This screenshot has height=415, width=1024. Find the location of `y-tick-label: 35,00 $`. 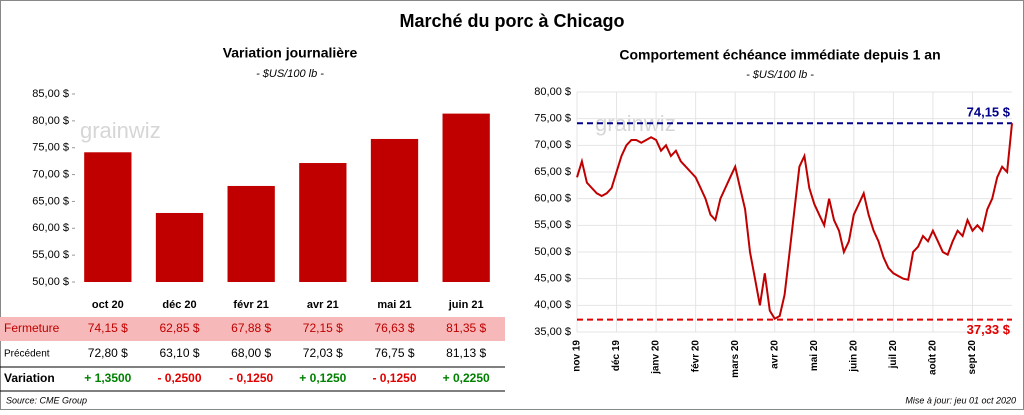

y-tick-label: 35,00 $ is located at coordinates (552, 332).